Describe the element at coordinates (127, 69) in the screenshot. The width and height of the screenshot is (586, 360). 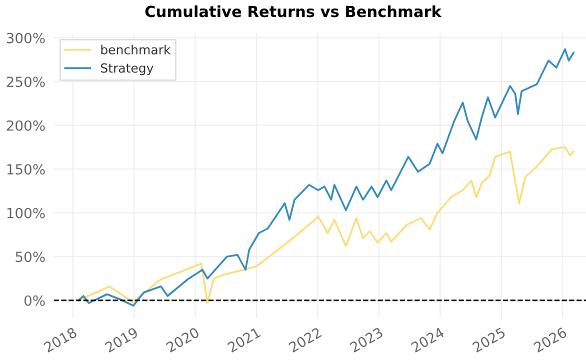
I see `legend-label: Strategy` at that location.